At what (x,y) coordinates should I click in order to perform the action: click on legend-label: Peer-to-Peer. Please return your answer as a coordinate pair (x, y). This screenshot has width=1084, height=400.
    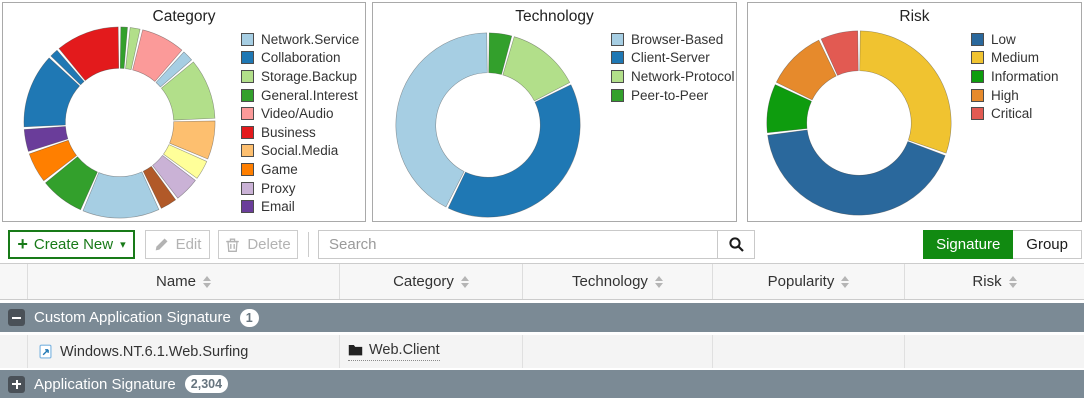
    Looking at the image, I should click on (670, 95).